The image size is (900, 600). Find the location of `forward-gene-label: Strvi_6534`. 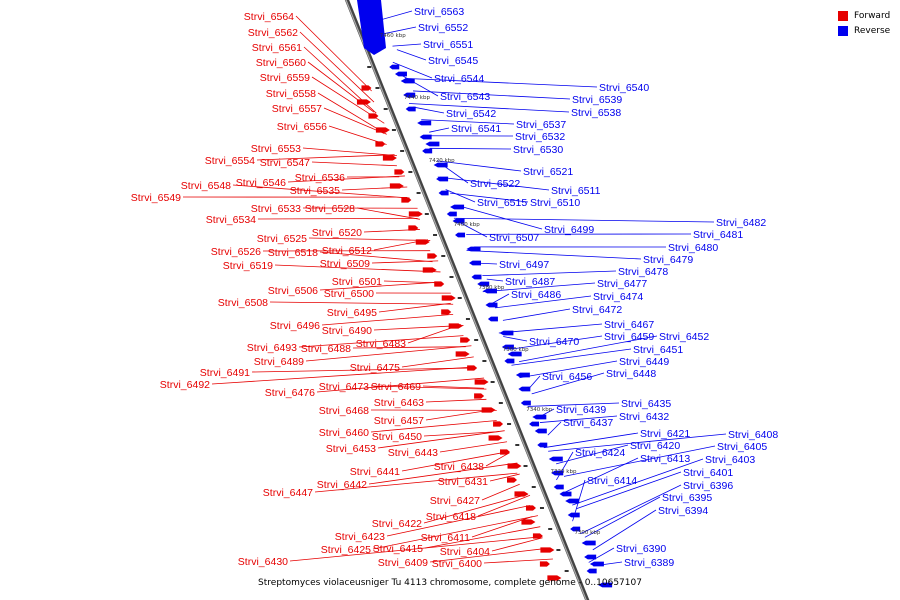

forward-gene-label: Strvi_6534 is located at coordinates (231, 220).